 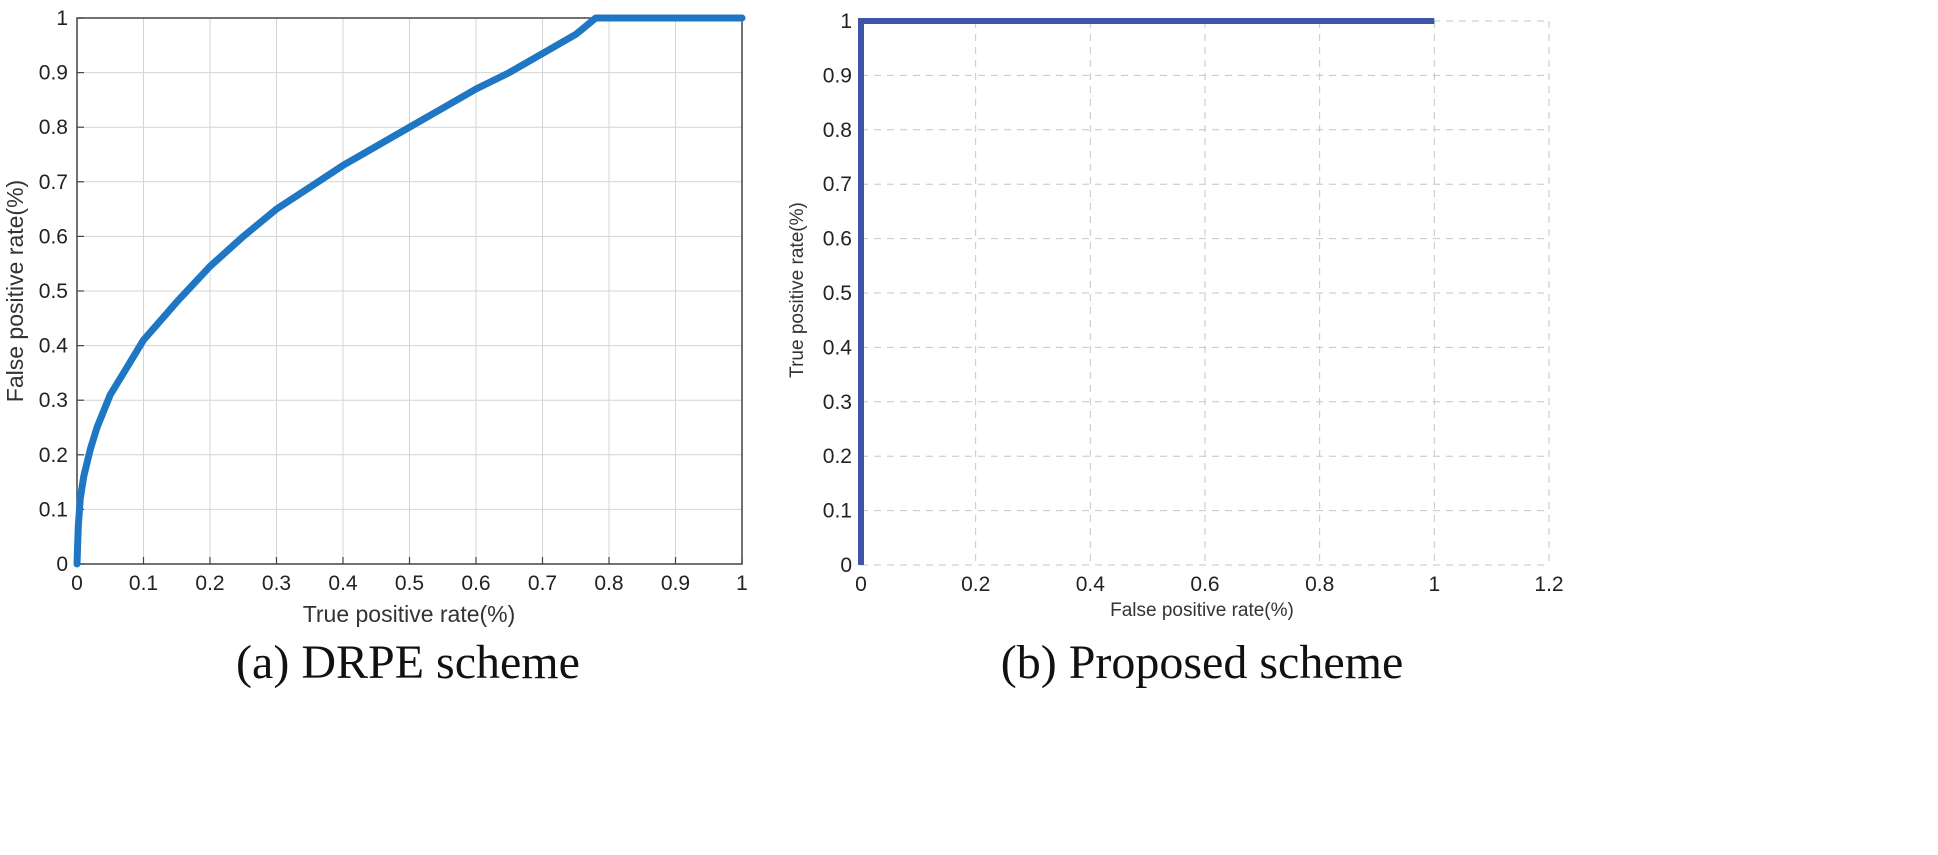 I want to click on chart-b-y-tick-label: 0.1, so click(x=837, y=511).